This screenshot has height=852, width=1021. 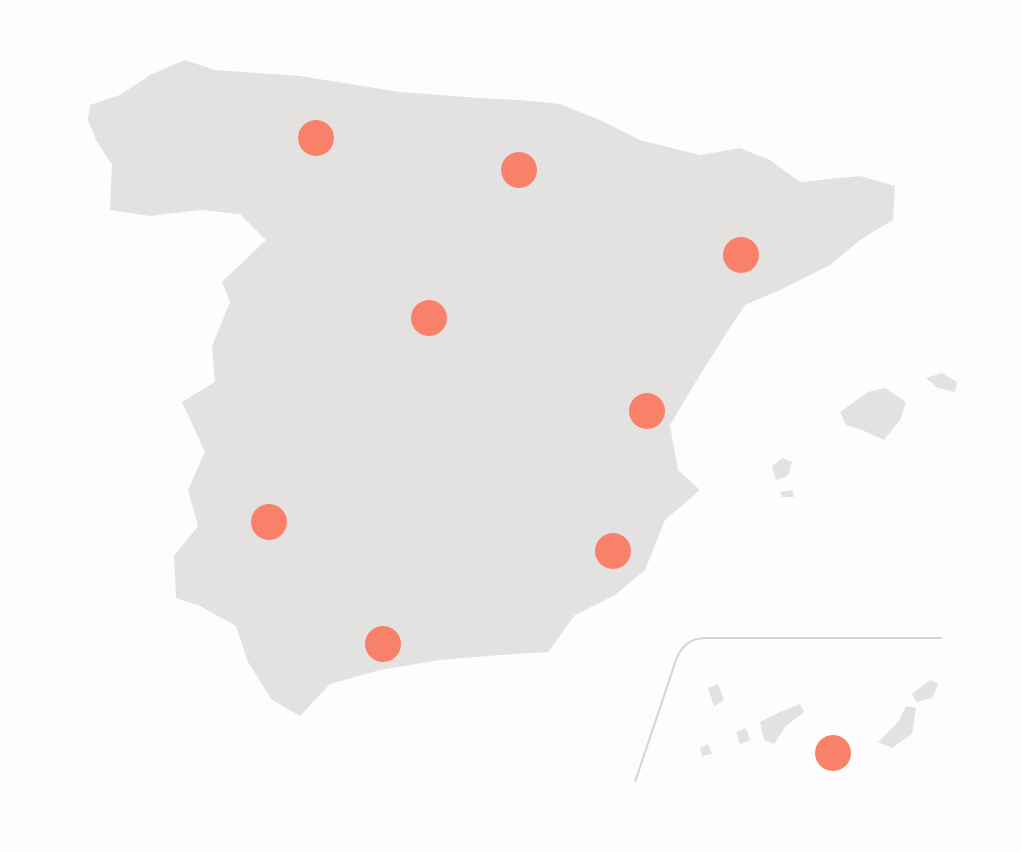 I want to click on menorca, so click(x=941, y=382).